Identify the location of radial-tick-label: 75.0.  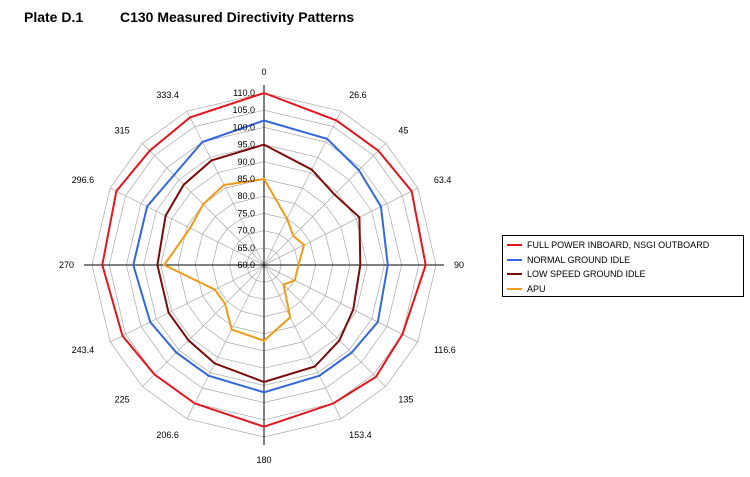
(246, 213).